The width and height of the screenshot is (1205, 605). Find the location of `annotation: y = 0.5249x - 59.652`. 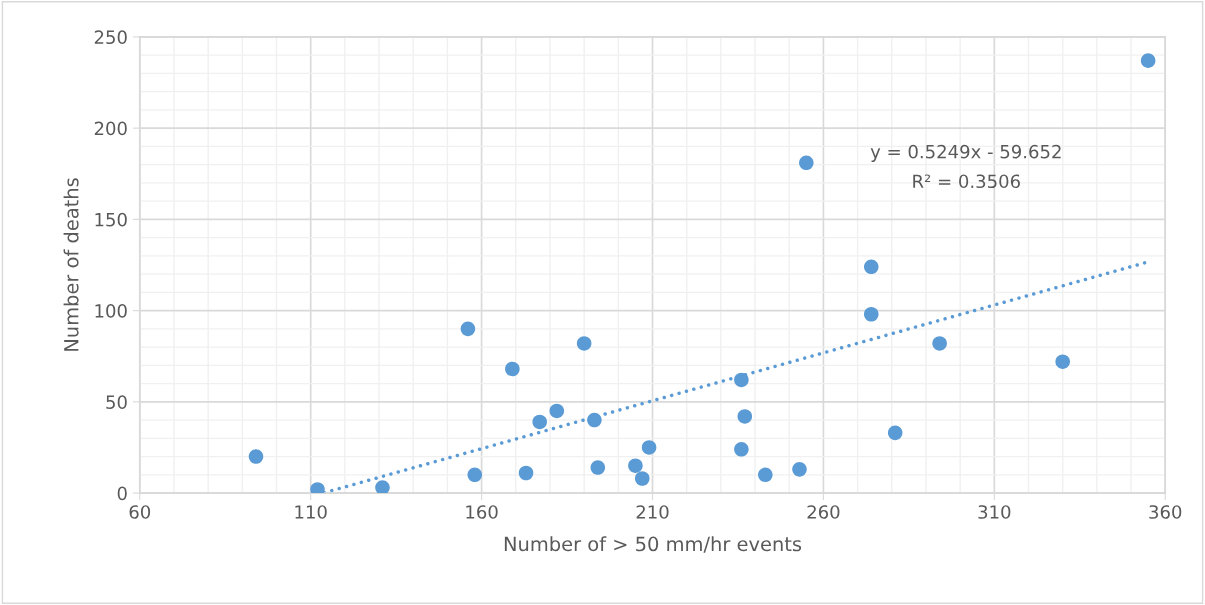

annotation: y = 0.5249x - 59.652 is located at coordinates (965, 153).